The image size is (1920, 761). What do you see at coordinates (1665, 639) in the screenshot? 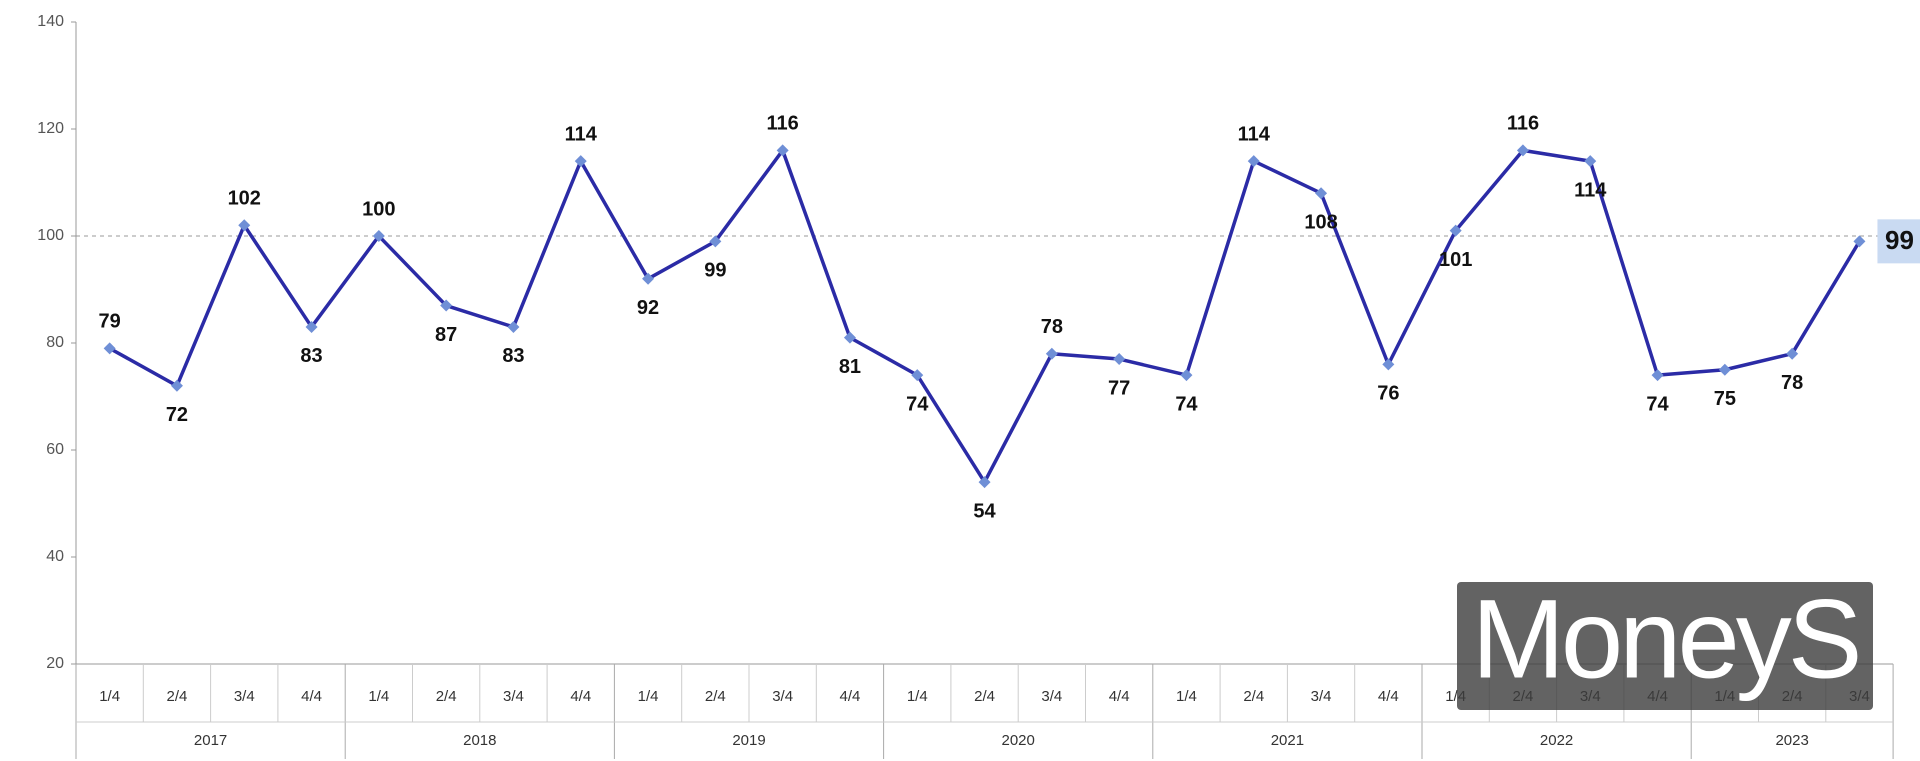
I see `watermark: MoneyS` at bounding box center [1665, 639].